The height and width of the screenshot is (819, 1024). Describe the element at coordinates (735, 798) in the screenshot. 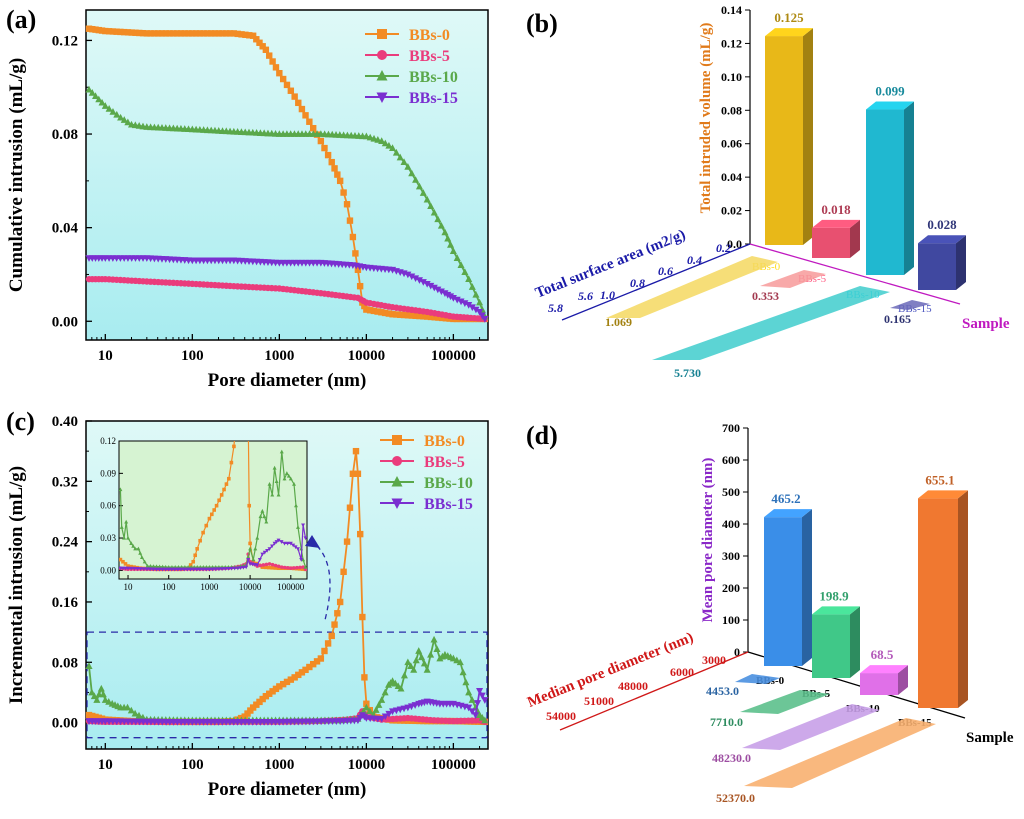

I see `median-value-label: 52370.0` at that location.